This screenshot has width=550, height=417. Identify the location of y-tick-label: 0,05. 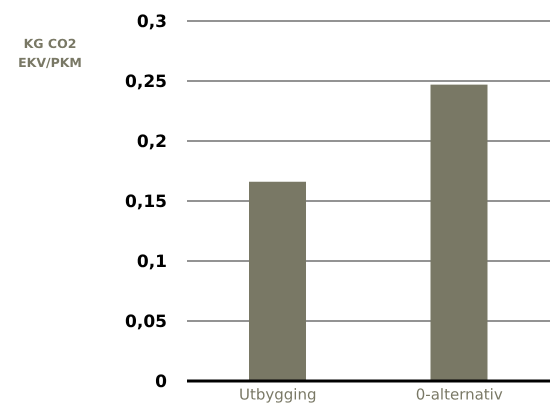
(146, 322).